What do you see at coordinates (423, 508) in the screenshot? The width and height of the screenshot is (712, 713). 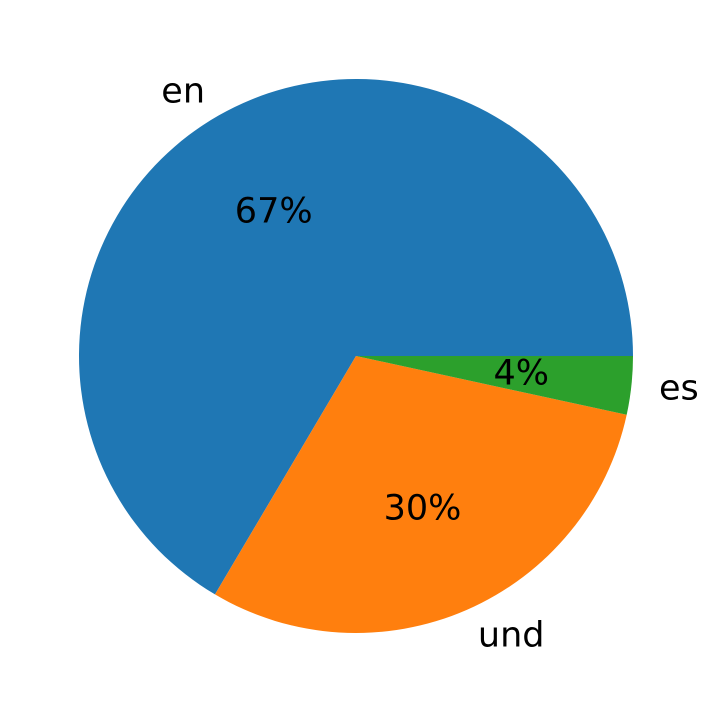 I see `pct-label-und: 30%` at bounding box center [423, 508].